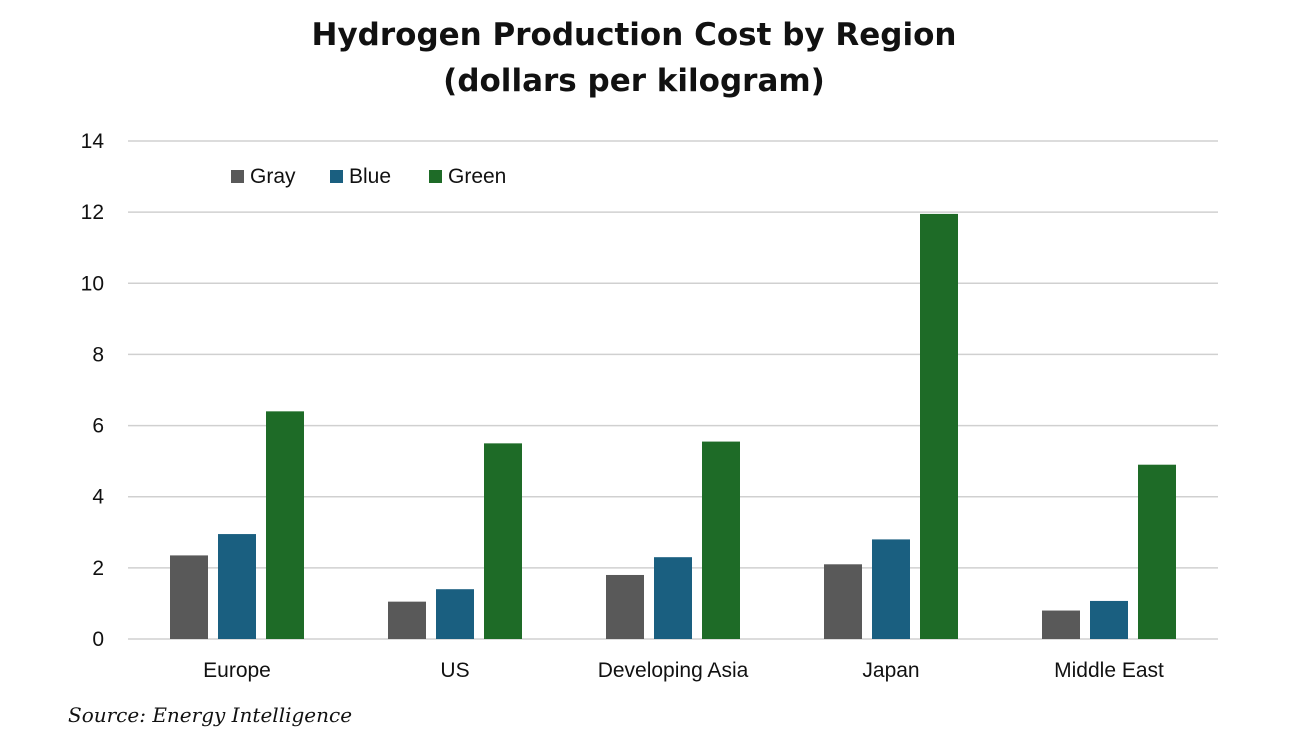 The image size is (1303, 735). What do you see at coordinates (98, 426) in the screenshot?
I see `y-tick-label: 6` at bounding box center [98, 426].